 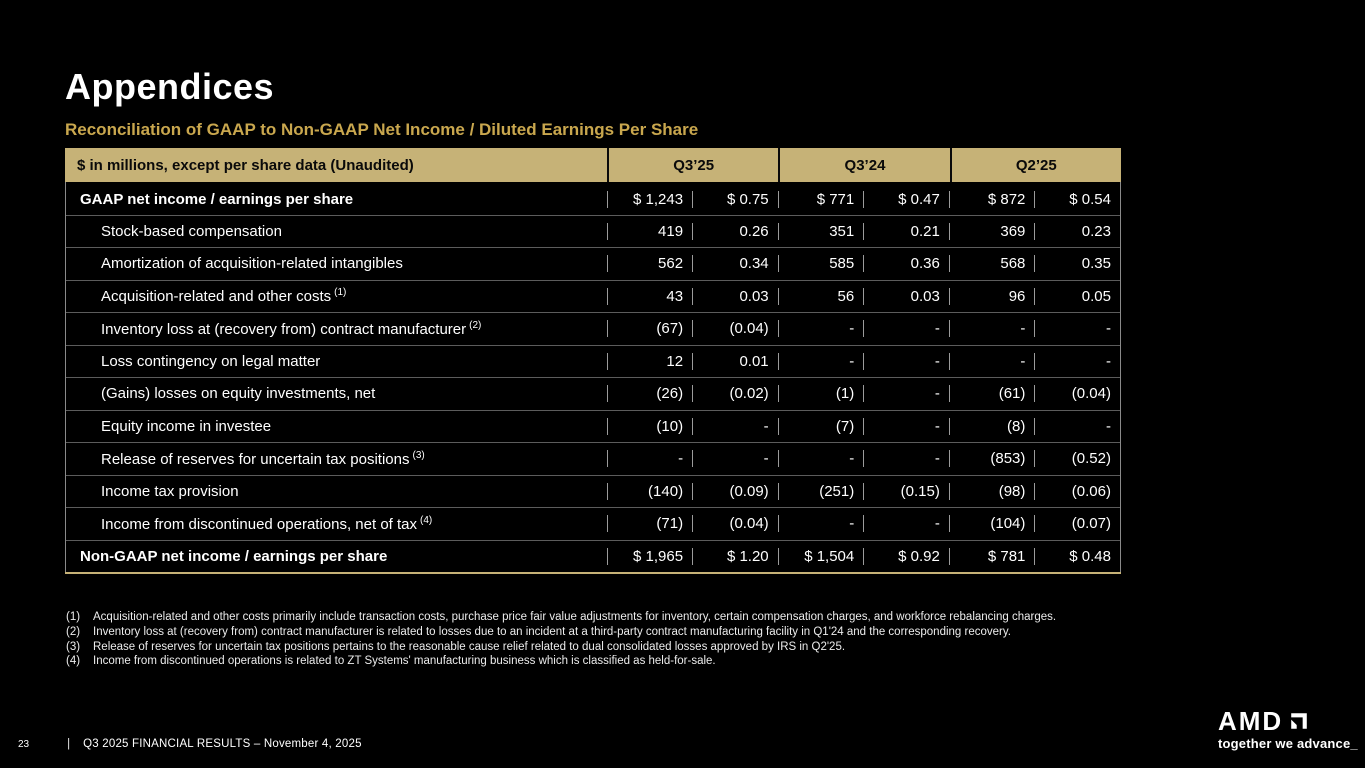 What do you see at coordinates (906, 199) in the screenshot?
I see `value-cell: $ 0.47` at bounding box center [906, 199].